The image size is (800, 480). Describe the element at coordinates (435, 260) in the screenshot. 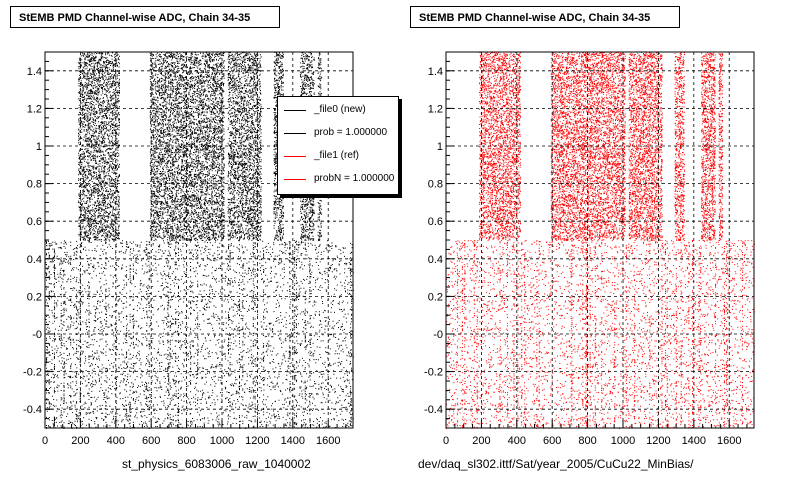

I see `right-y-tick-label-4: 0.4` at that location.